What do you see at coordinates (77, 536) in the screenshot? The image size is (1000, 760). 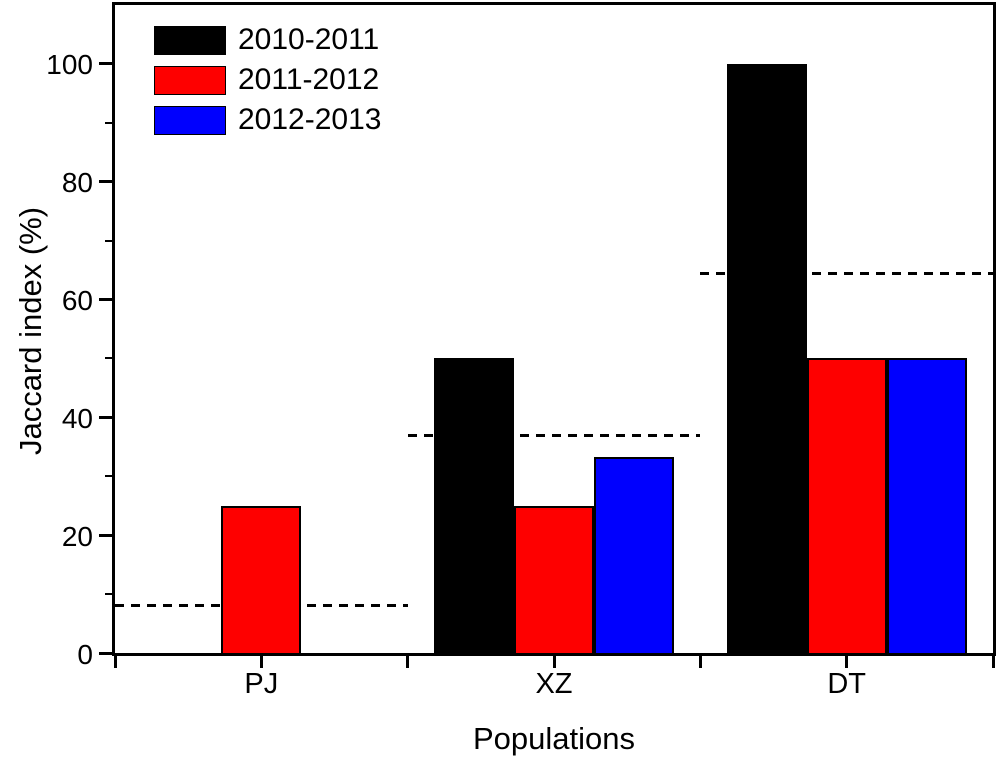 I see `y-axis-tick-label: 20` at bounding box center [77, 536].